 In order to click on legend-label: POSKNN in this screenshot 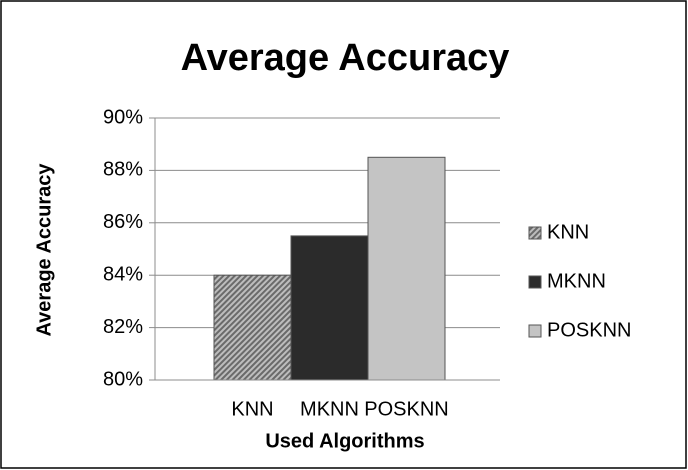, I will do `click(589, 330)`.